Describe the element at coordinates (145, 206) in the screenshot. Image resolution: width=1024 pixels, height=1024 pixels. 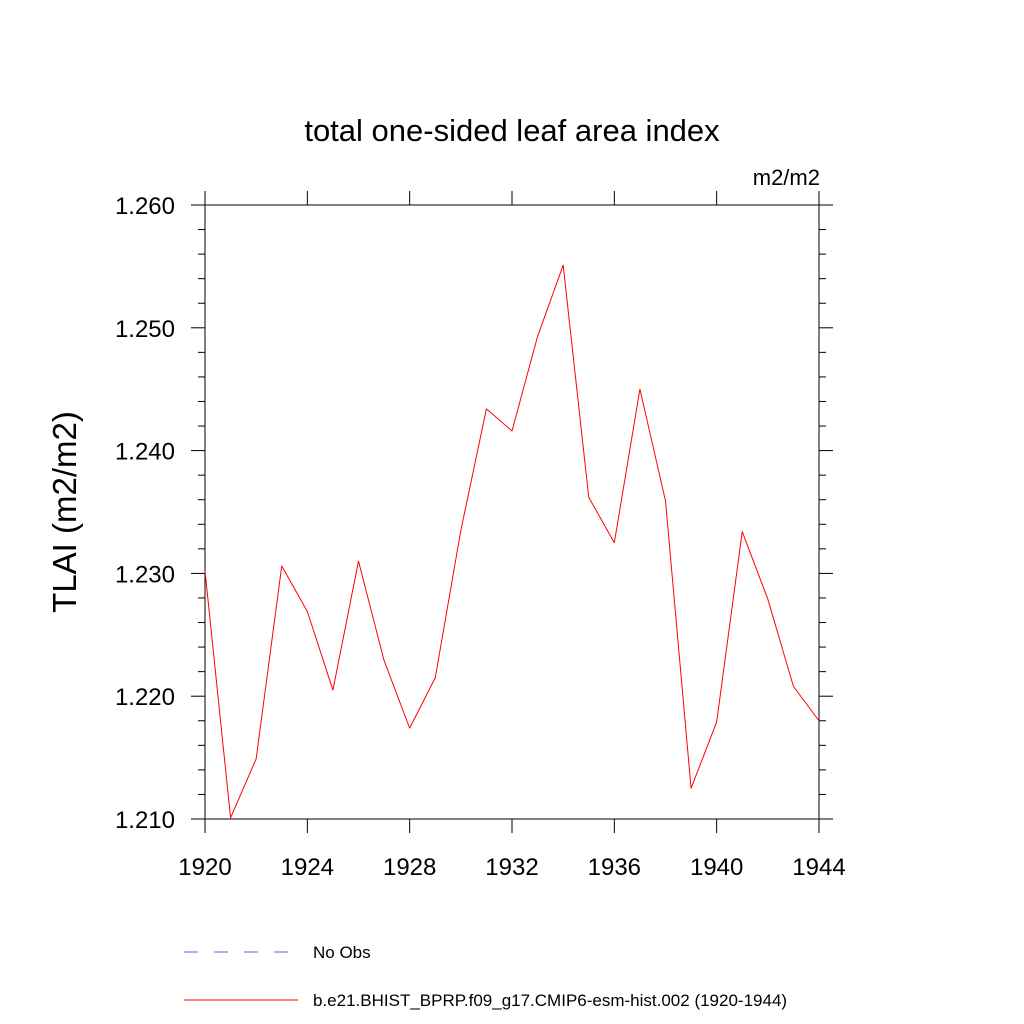
I see `y-tick-label: 1.260` at that location.